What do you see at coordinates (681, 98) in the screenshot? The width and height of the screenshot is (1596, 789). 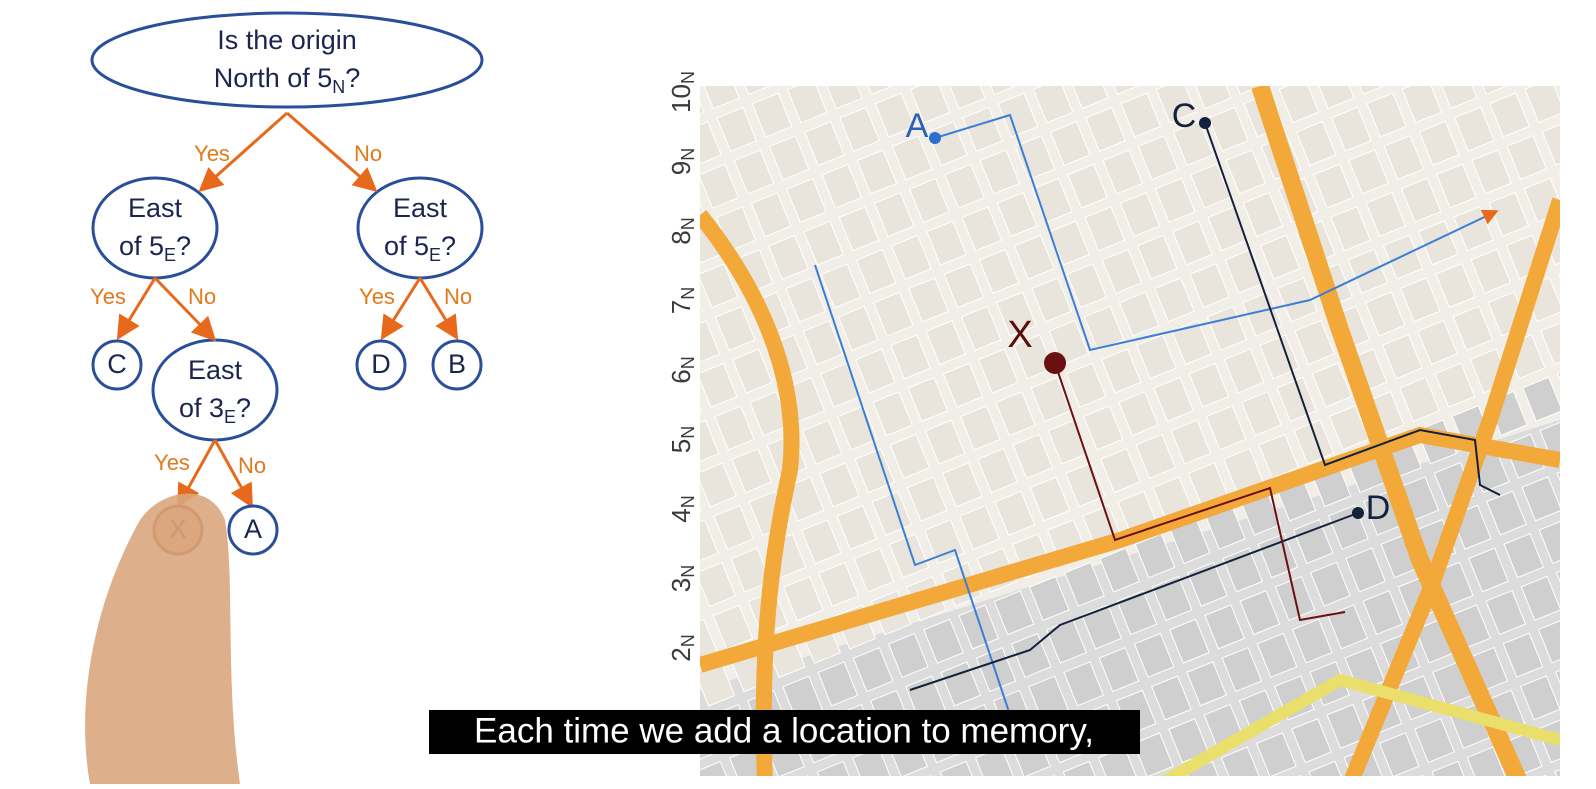 I see `label-number: 10` at bounding box center [681, 98].